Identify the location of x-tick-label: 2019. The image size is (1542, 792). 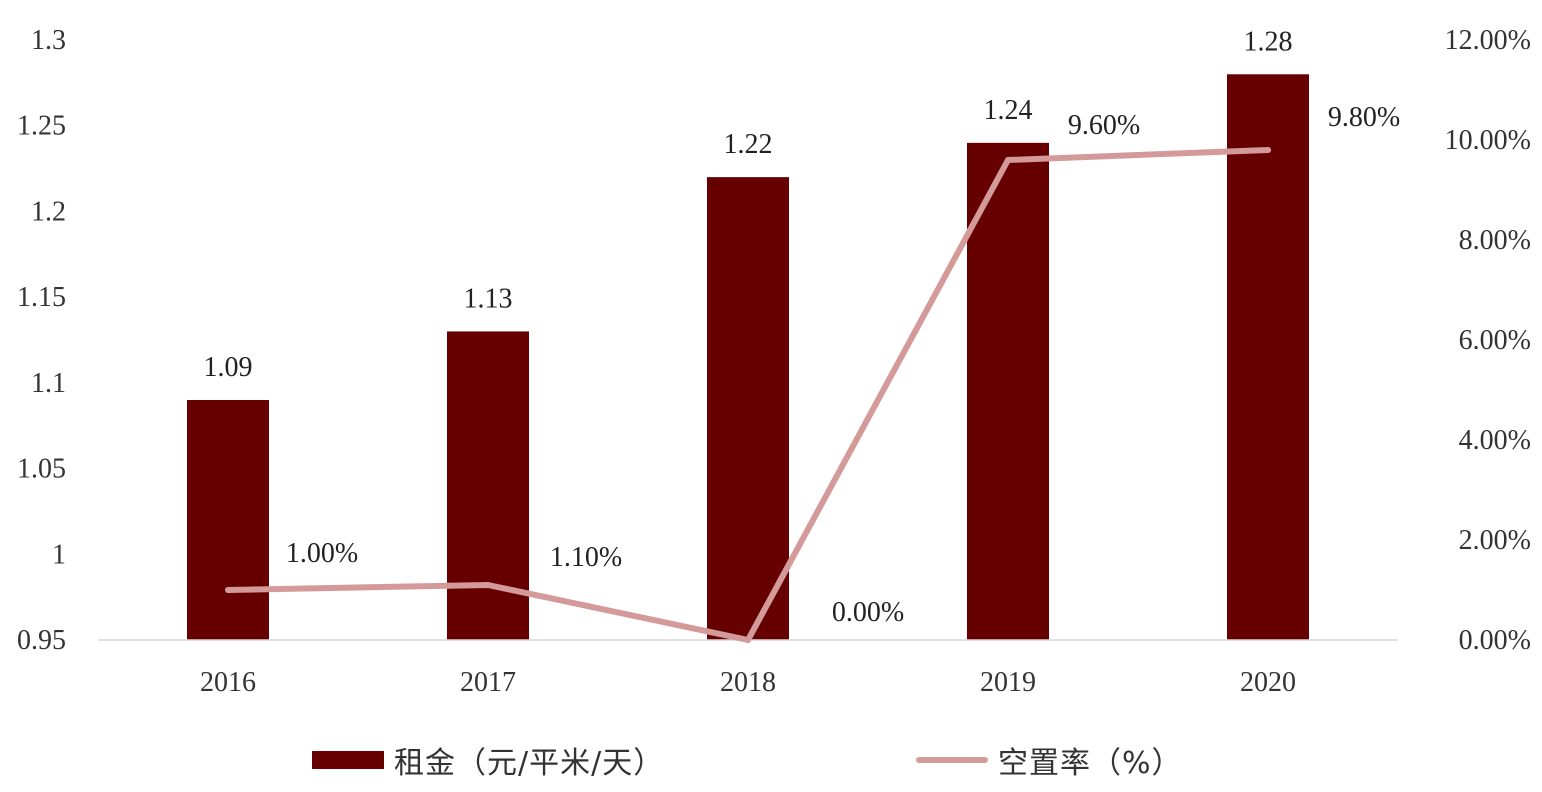
(1008, 682).